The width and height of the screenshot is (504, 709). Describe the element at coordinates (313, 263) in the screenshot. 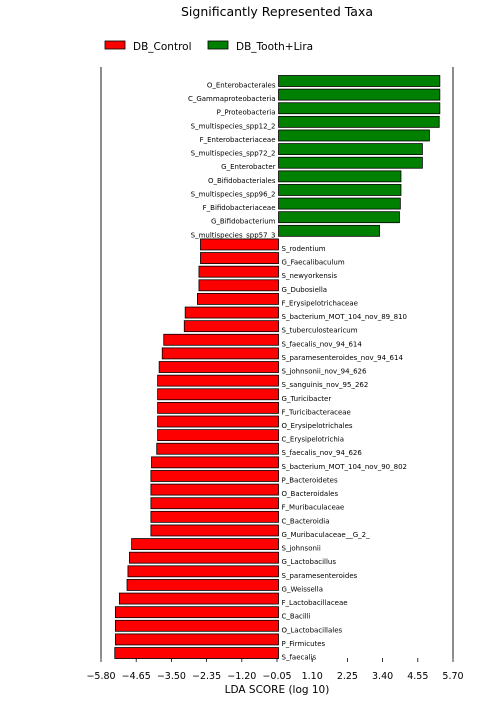

I see `bar-label-13: G_Faecalibaculum` at that location.